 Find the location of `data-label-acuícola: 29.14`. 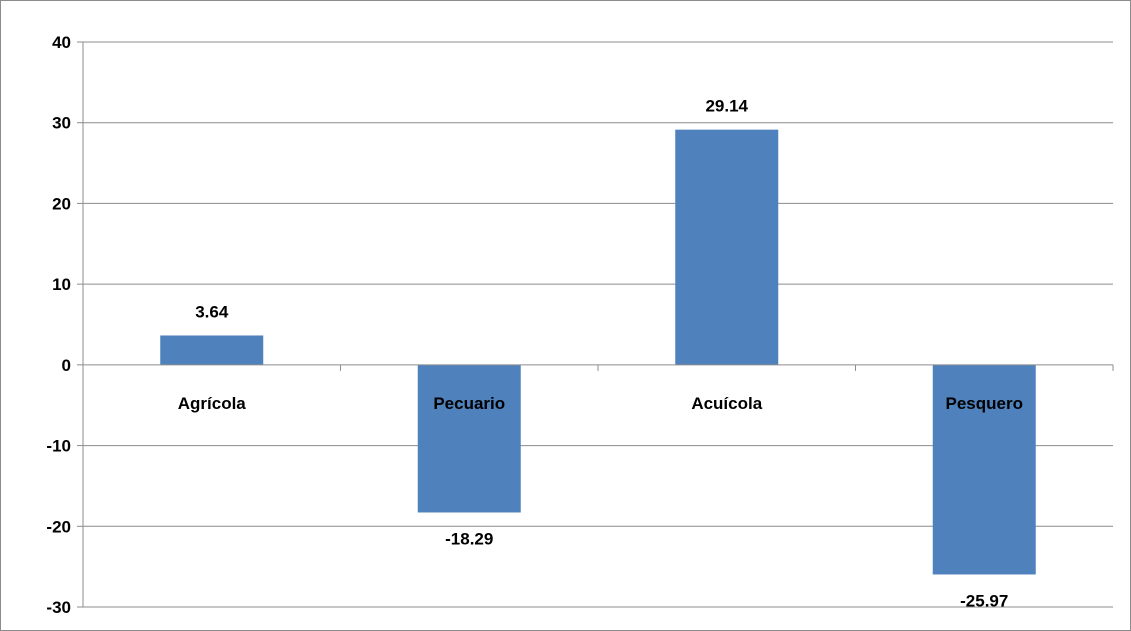

data-label-acuícola: 29.14 is located at coordinates (726, 106).